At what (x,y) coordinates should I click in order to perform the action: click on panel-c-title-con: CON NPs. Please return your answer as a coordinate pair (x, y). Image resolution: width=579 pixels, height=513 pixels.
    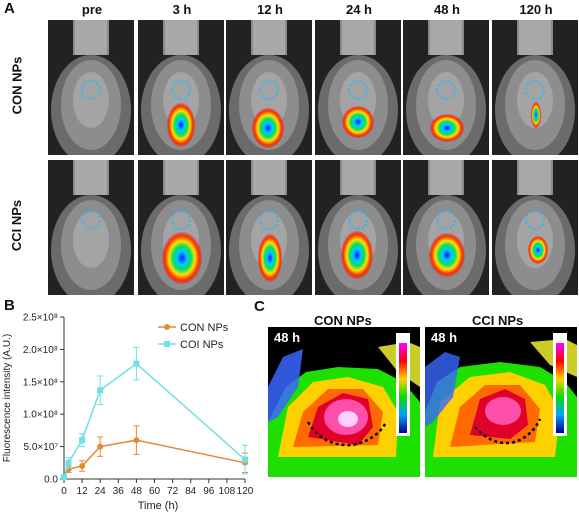
    Looking at the image, I should click on (343, 320).